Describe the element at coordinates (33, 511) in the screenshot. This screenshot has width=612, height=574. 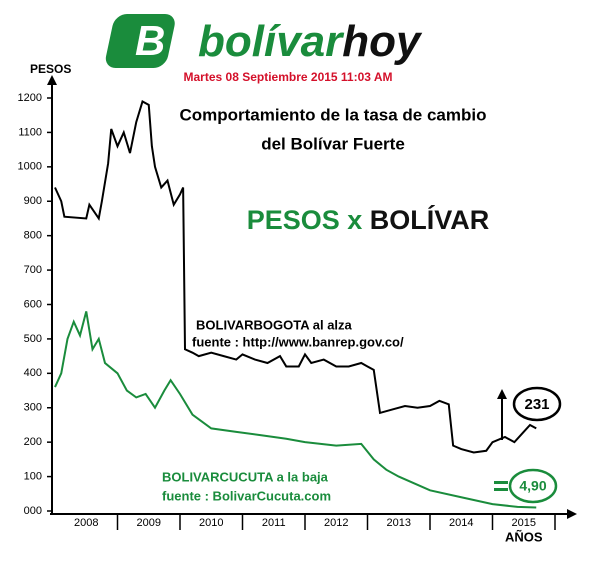
I see `y-tick-label: 000` at that location.